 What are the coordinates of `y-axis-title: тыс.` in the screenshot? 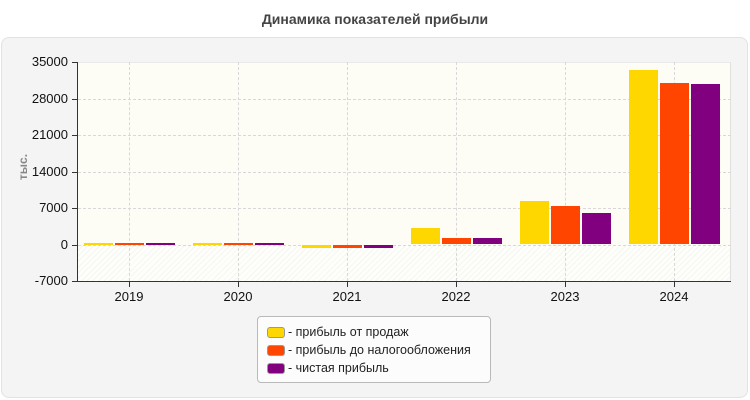 It's located at (23, 167).